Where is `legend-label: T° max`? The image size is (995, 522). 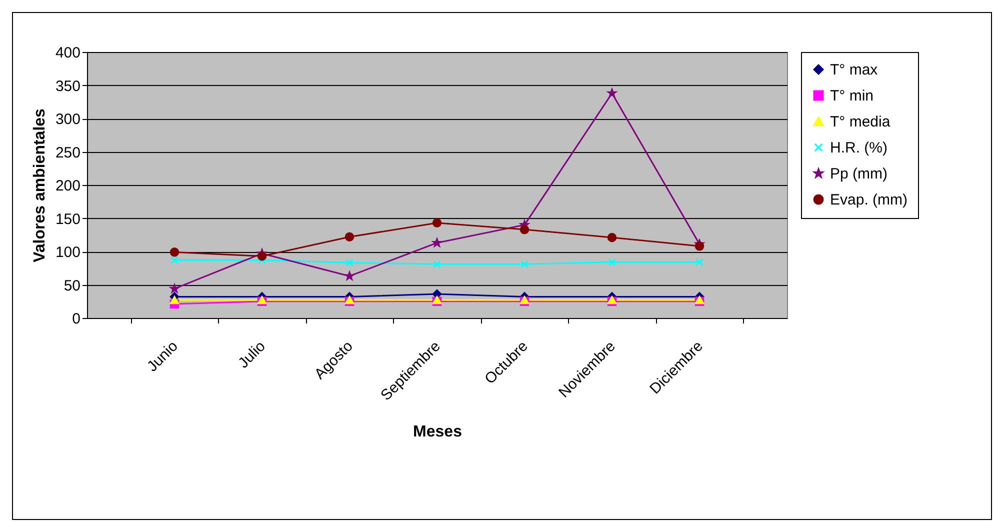 legend-label: T° max is located at coordinates (854, 70).